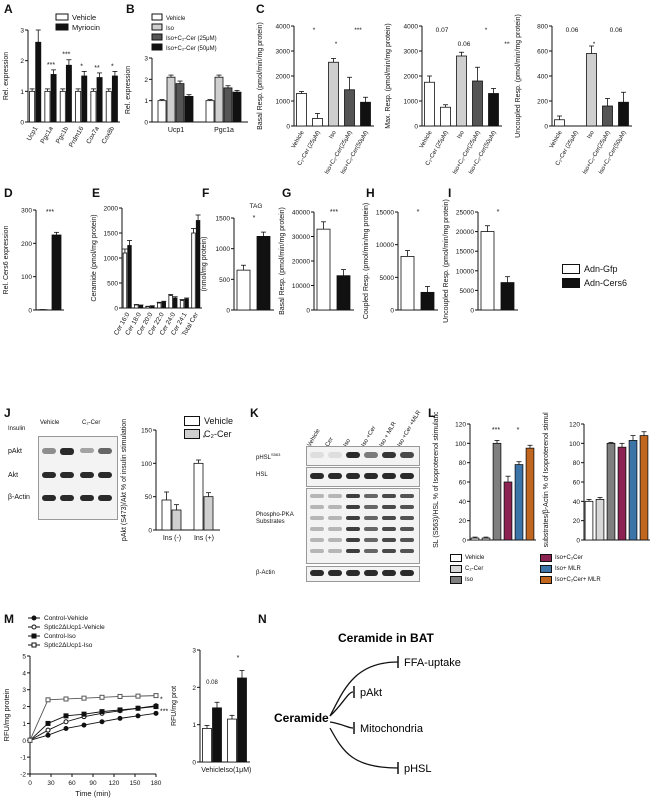  Describe the element at coordinates (62, 17) in the screenshot. I see `legend-vehicle-swatch` at that location.